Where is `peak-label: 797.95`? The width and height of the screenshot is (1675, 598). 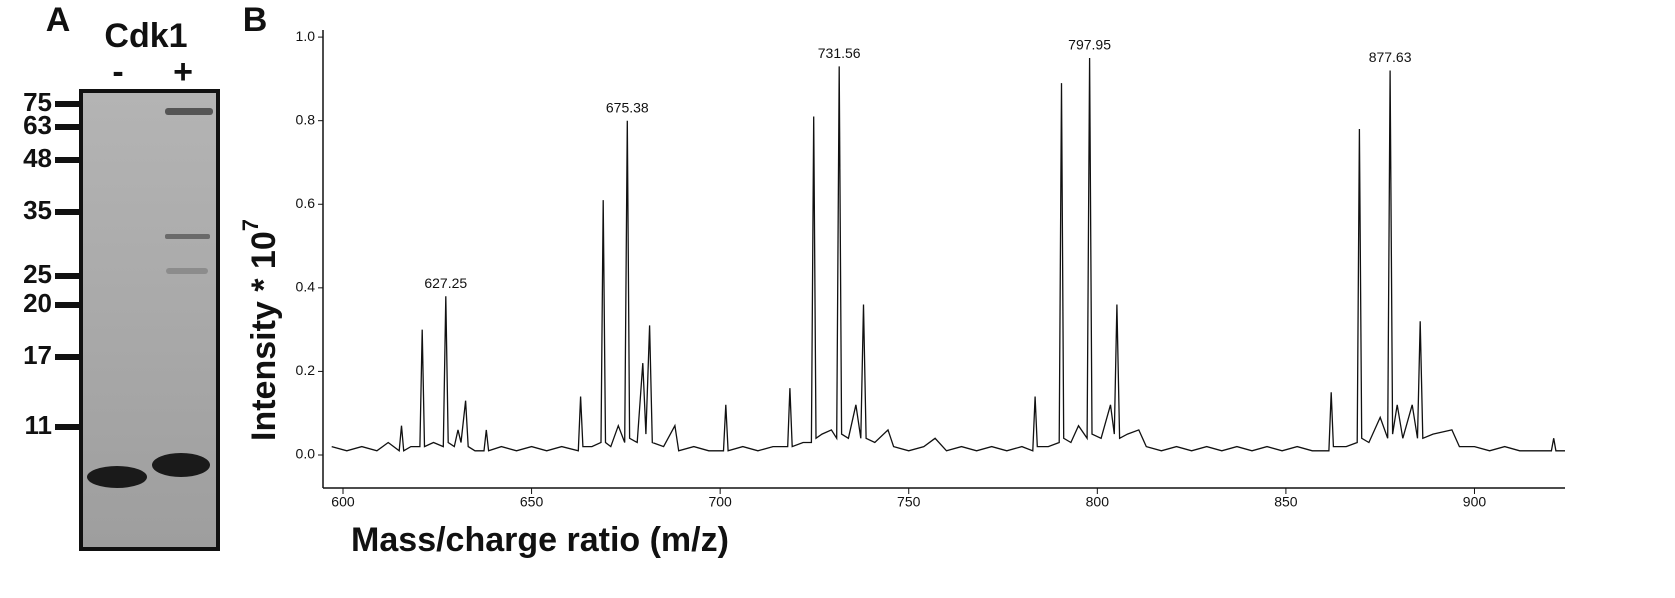 peak-label: 797.95 is located at coordinates (1089, 45).